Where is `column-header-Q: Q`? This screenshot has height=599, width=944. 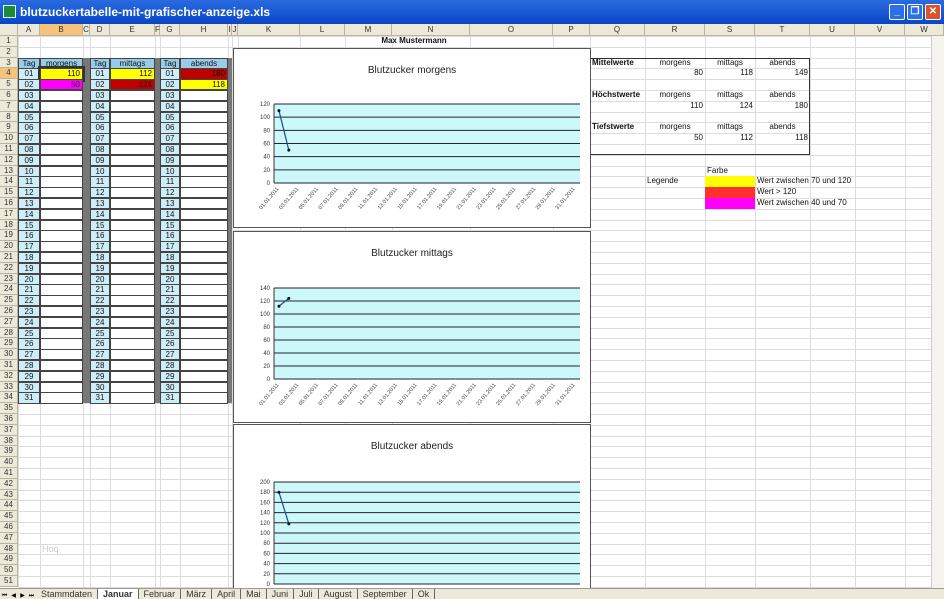 column-header-Q: Q is located at coordinates (617, 30).